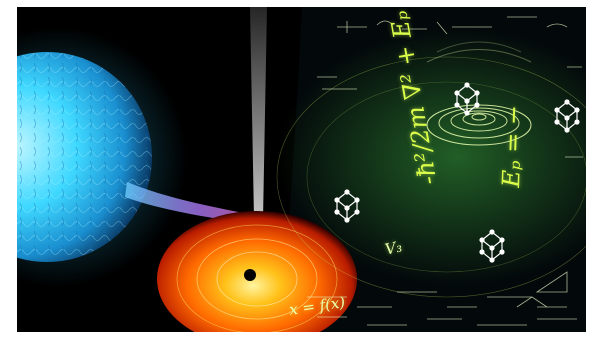 Image resolution: width=602 pixels, height=339 pixels. I want to click on gravity-well, so click(479, 93).